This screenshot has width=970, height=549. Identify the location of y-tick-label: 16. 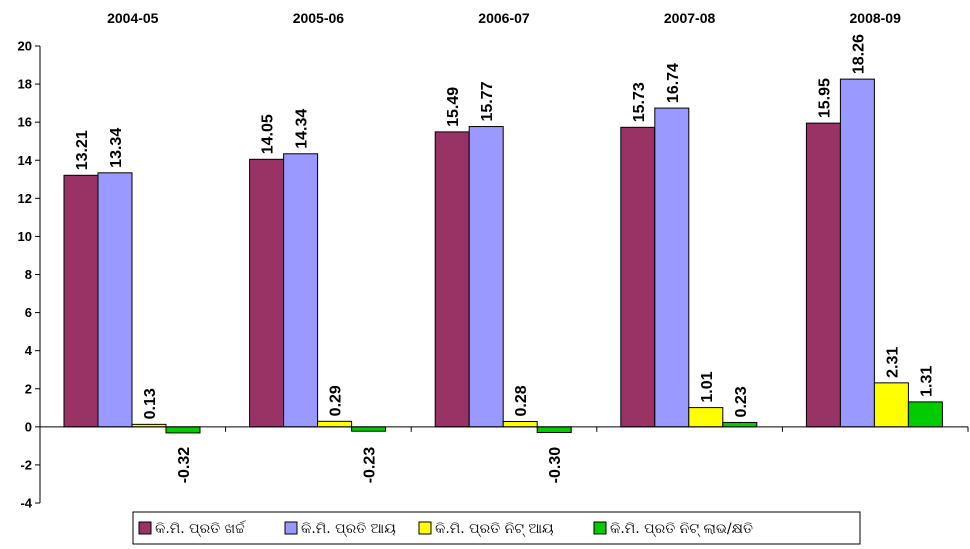
(25, 122).